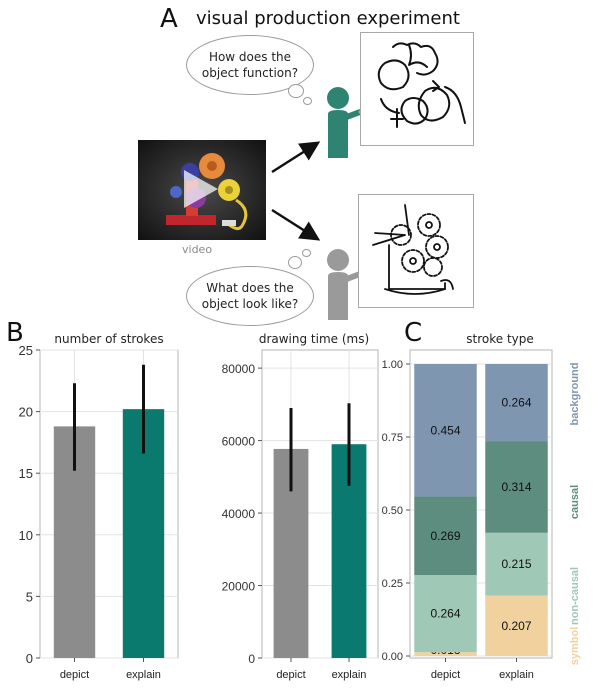  I want to click on segment-symbol-depict, so click(445, 654).